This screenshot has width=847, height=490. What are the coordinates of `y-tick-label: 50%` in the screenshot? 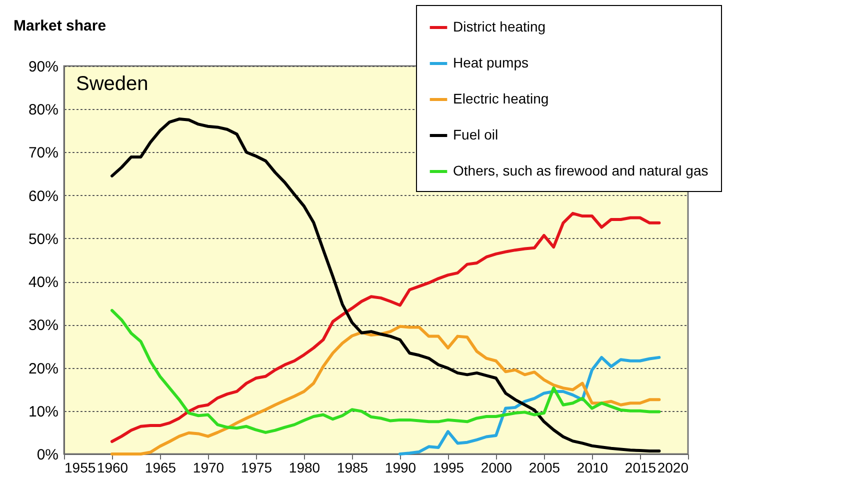 It's located at (43, 239).